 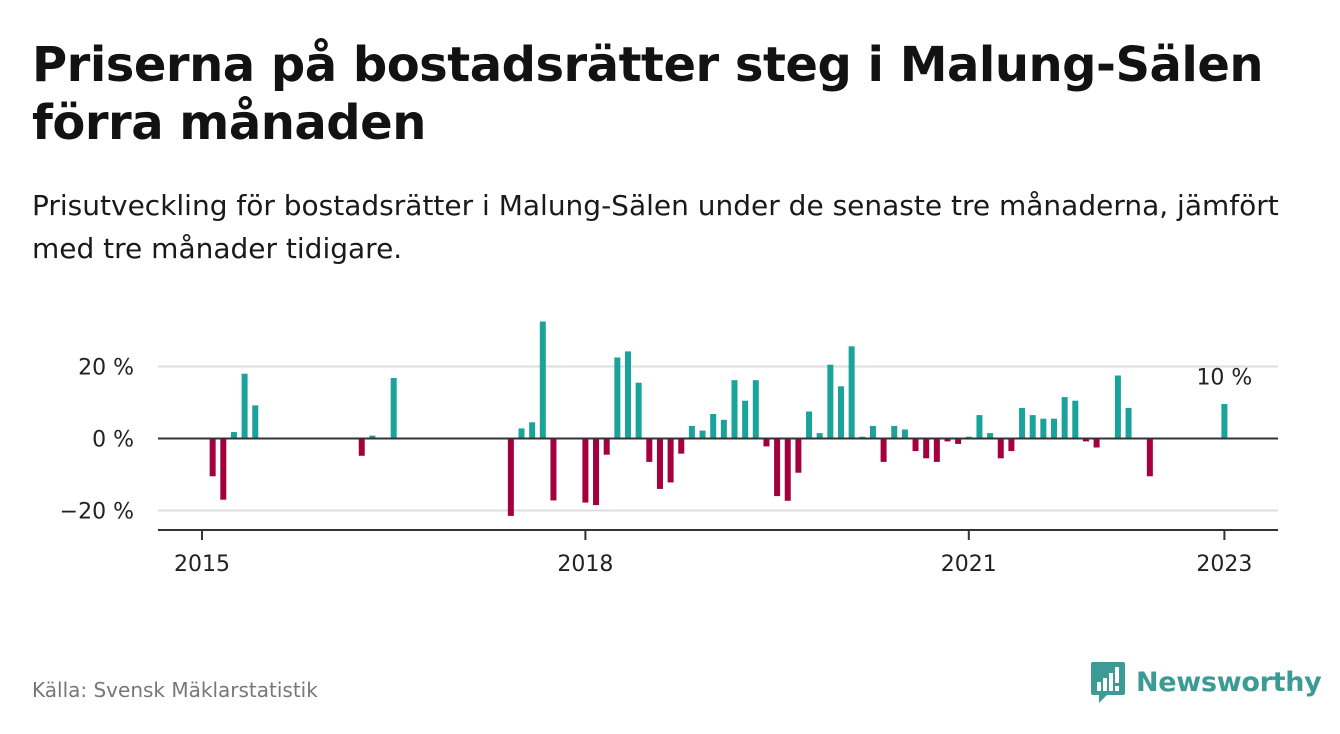 What do you see at coordinates (1108, 682) in the screenshot?
I see `bar-chart-speech-bubble-icon` at bounding box center [1108, 682].